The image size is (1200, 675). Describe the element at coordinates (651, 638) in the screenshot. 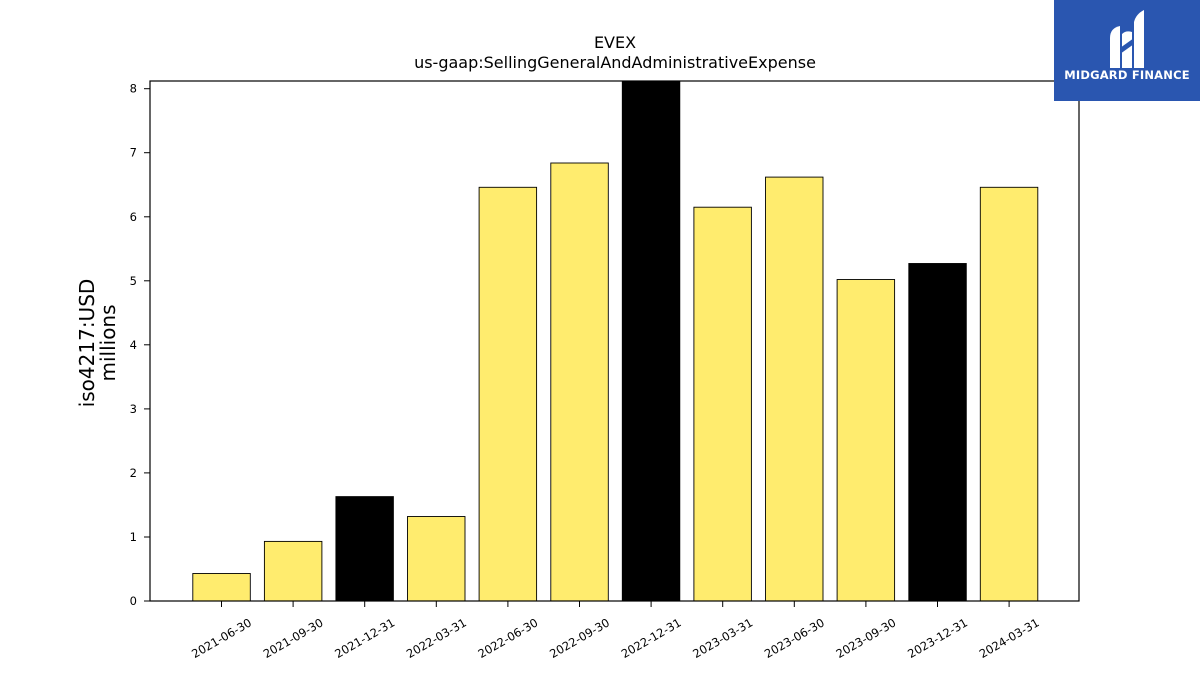

I see `x-tick-label: 2022-12-31` at that location.